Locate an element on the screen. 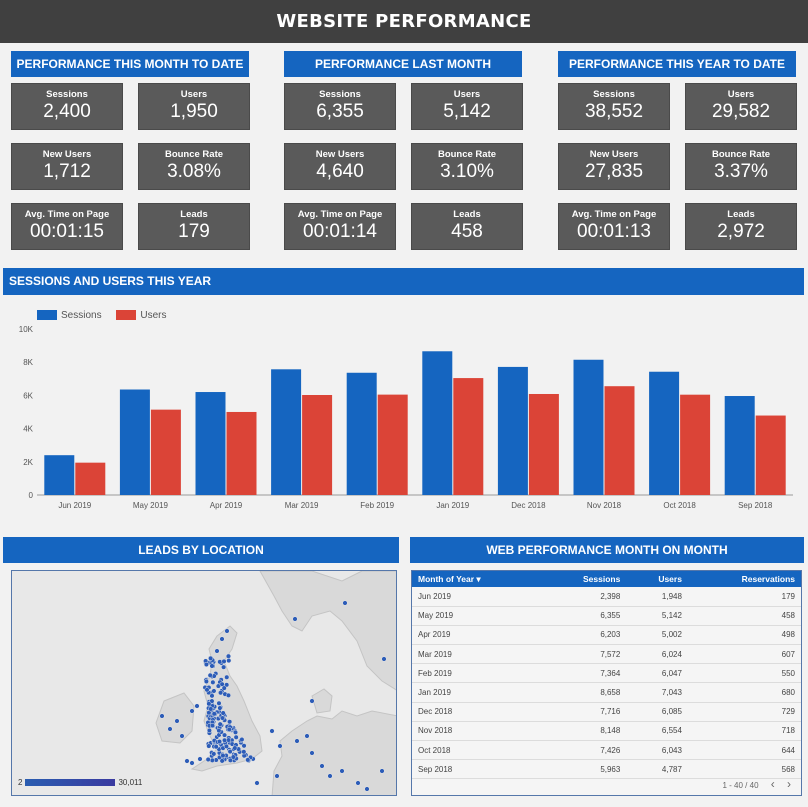  col-month-of-year: Month of Year ▾ is located at coordinates (477, 579).